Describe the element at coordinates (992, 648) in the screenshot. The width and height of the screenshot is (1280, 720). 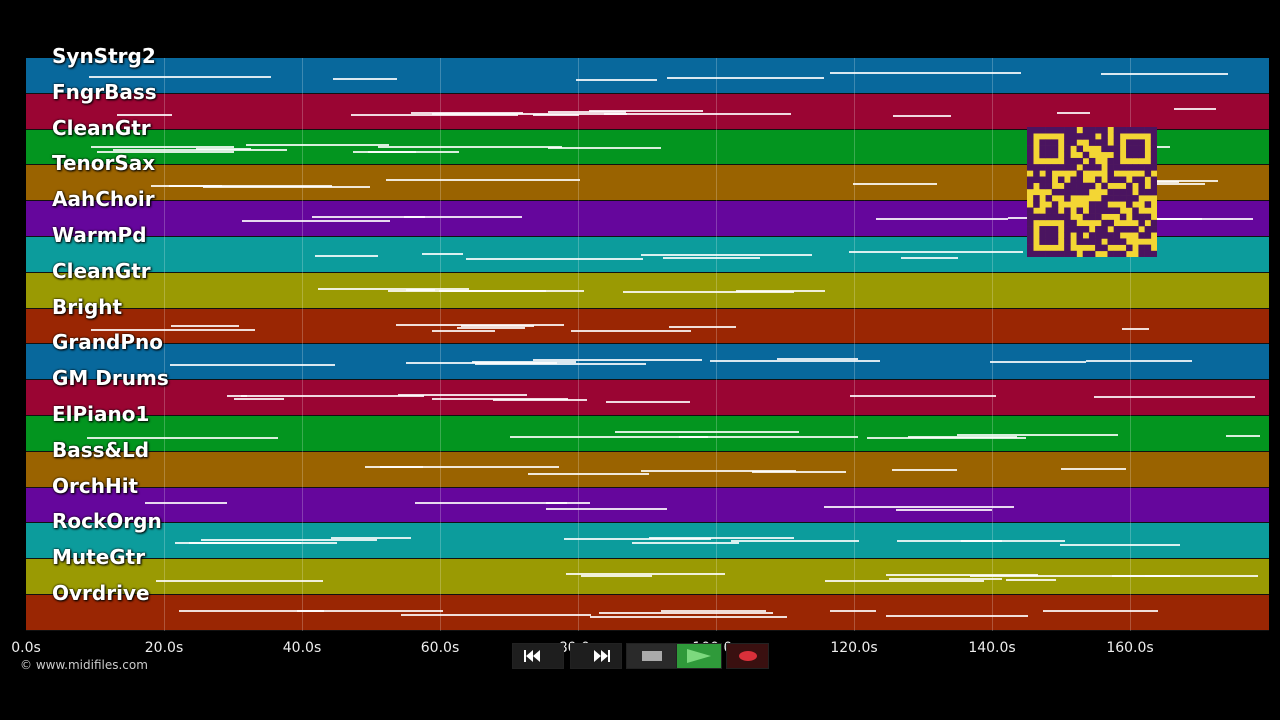
I see `time-tick-label: 140.0s` at that location.